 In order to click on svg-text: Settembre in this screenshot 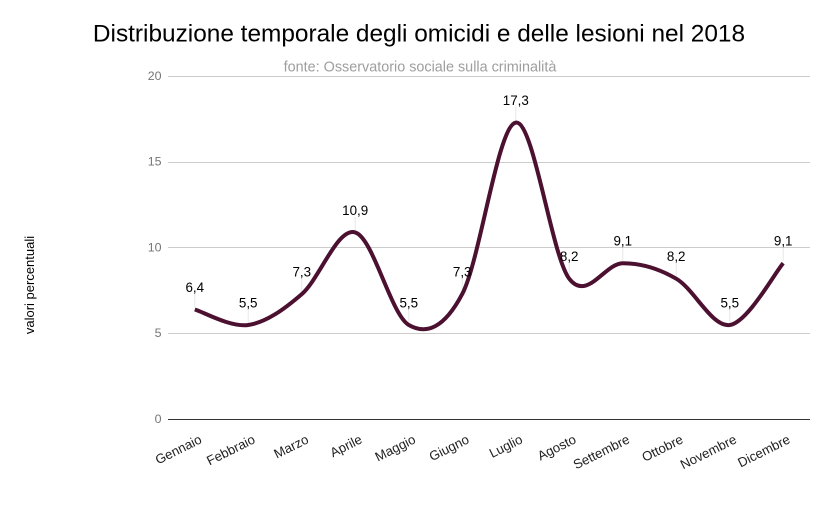, I will do `click(601, 452)`.